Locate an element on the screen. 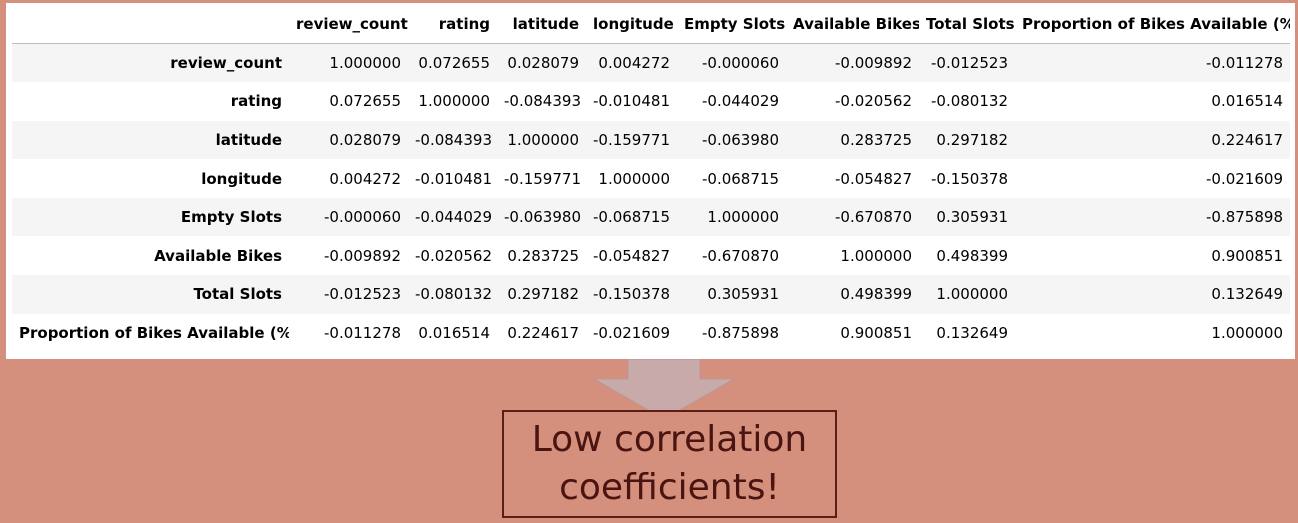  column-header: rating is located at coordinates (452, 24).